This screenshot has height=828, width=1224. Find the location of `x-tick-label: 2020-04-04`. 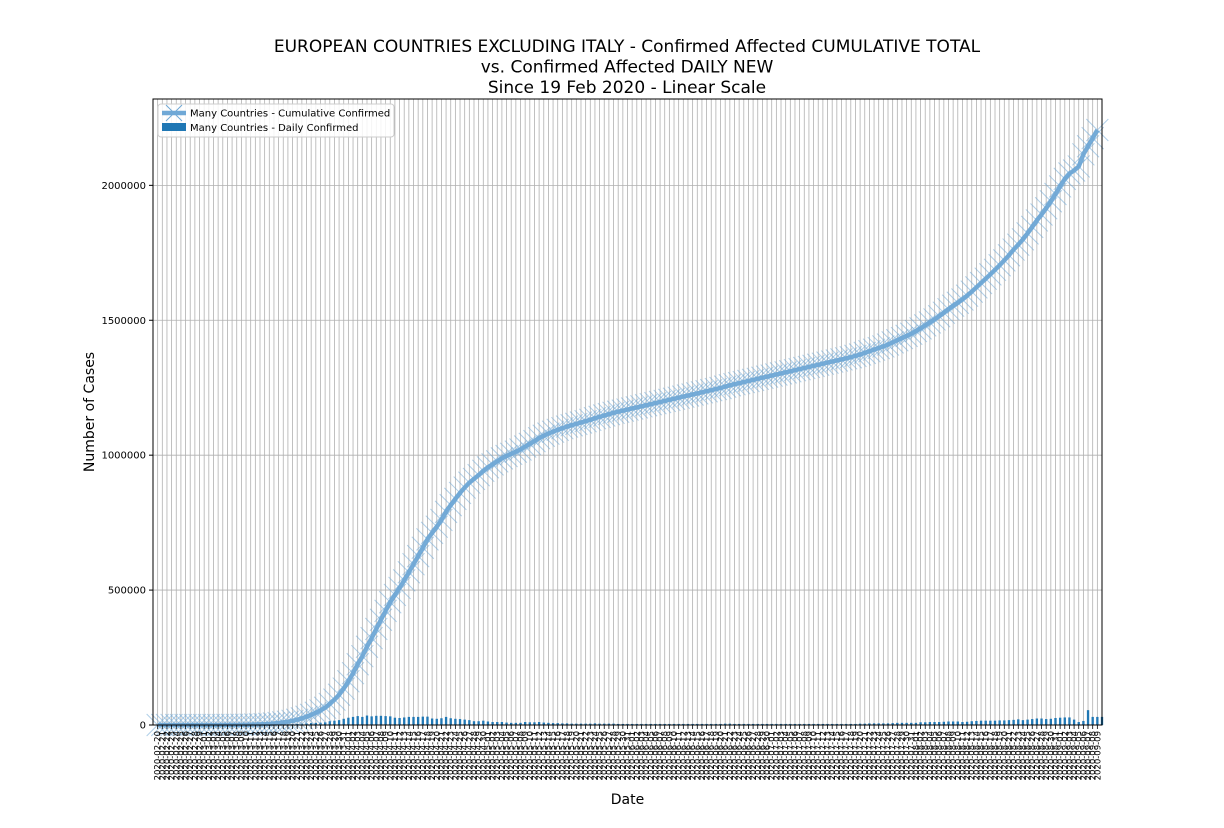

x-tick-label: 2020-04-04 is located at coordinates (363, 755).